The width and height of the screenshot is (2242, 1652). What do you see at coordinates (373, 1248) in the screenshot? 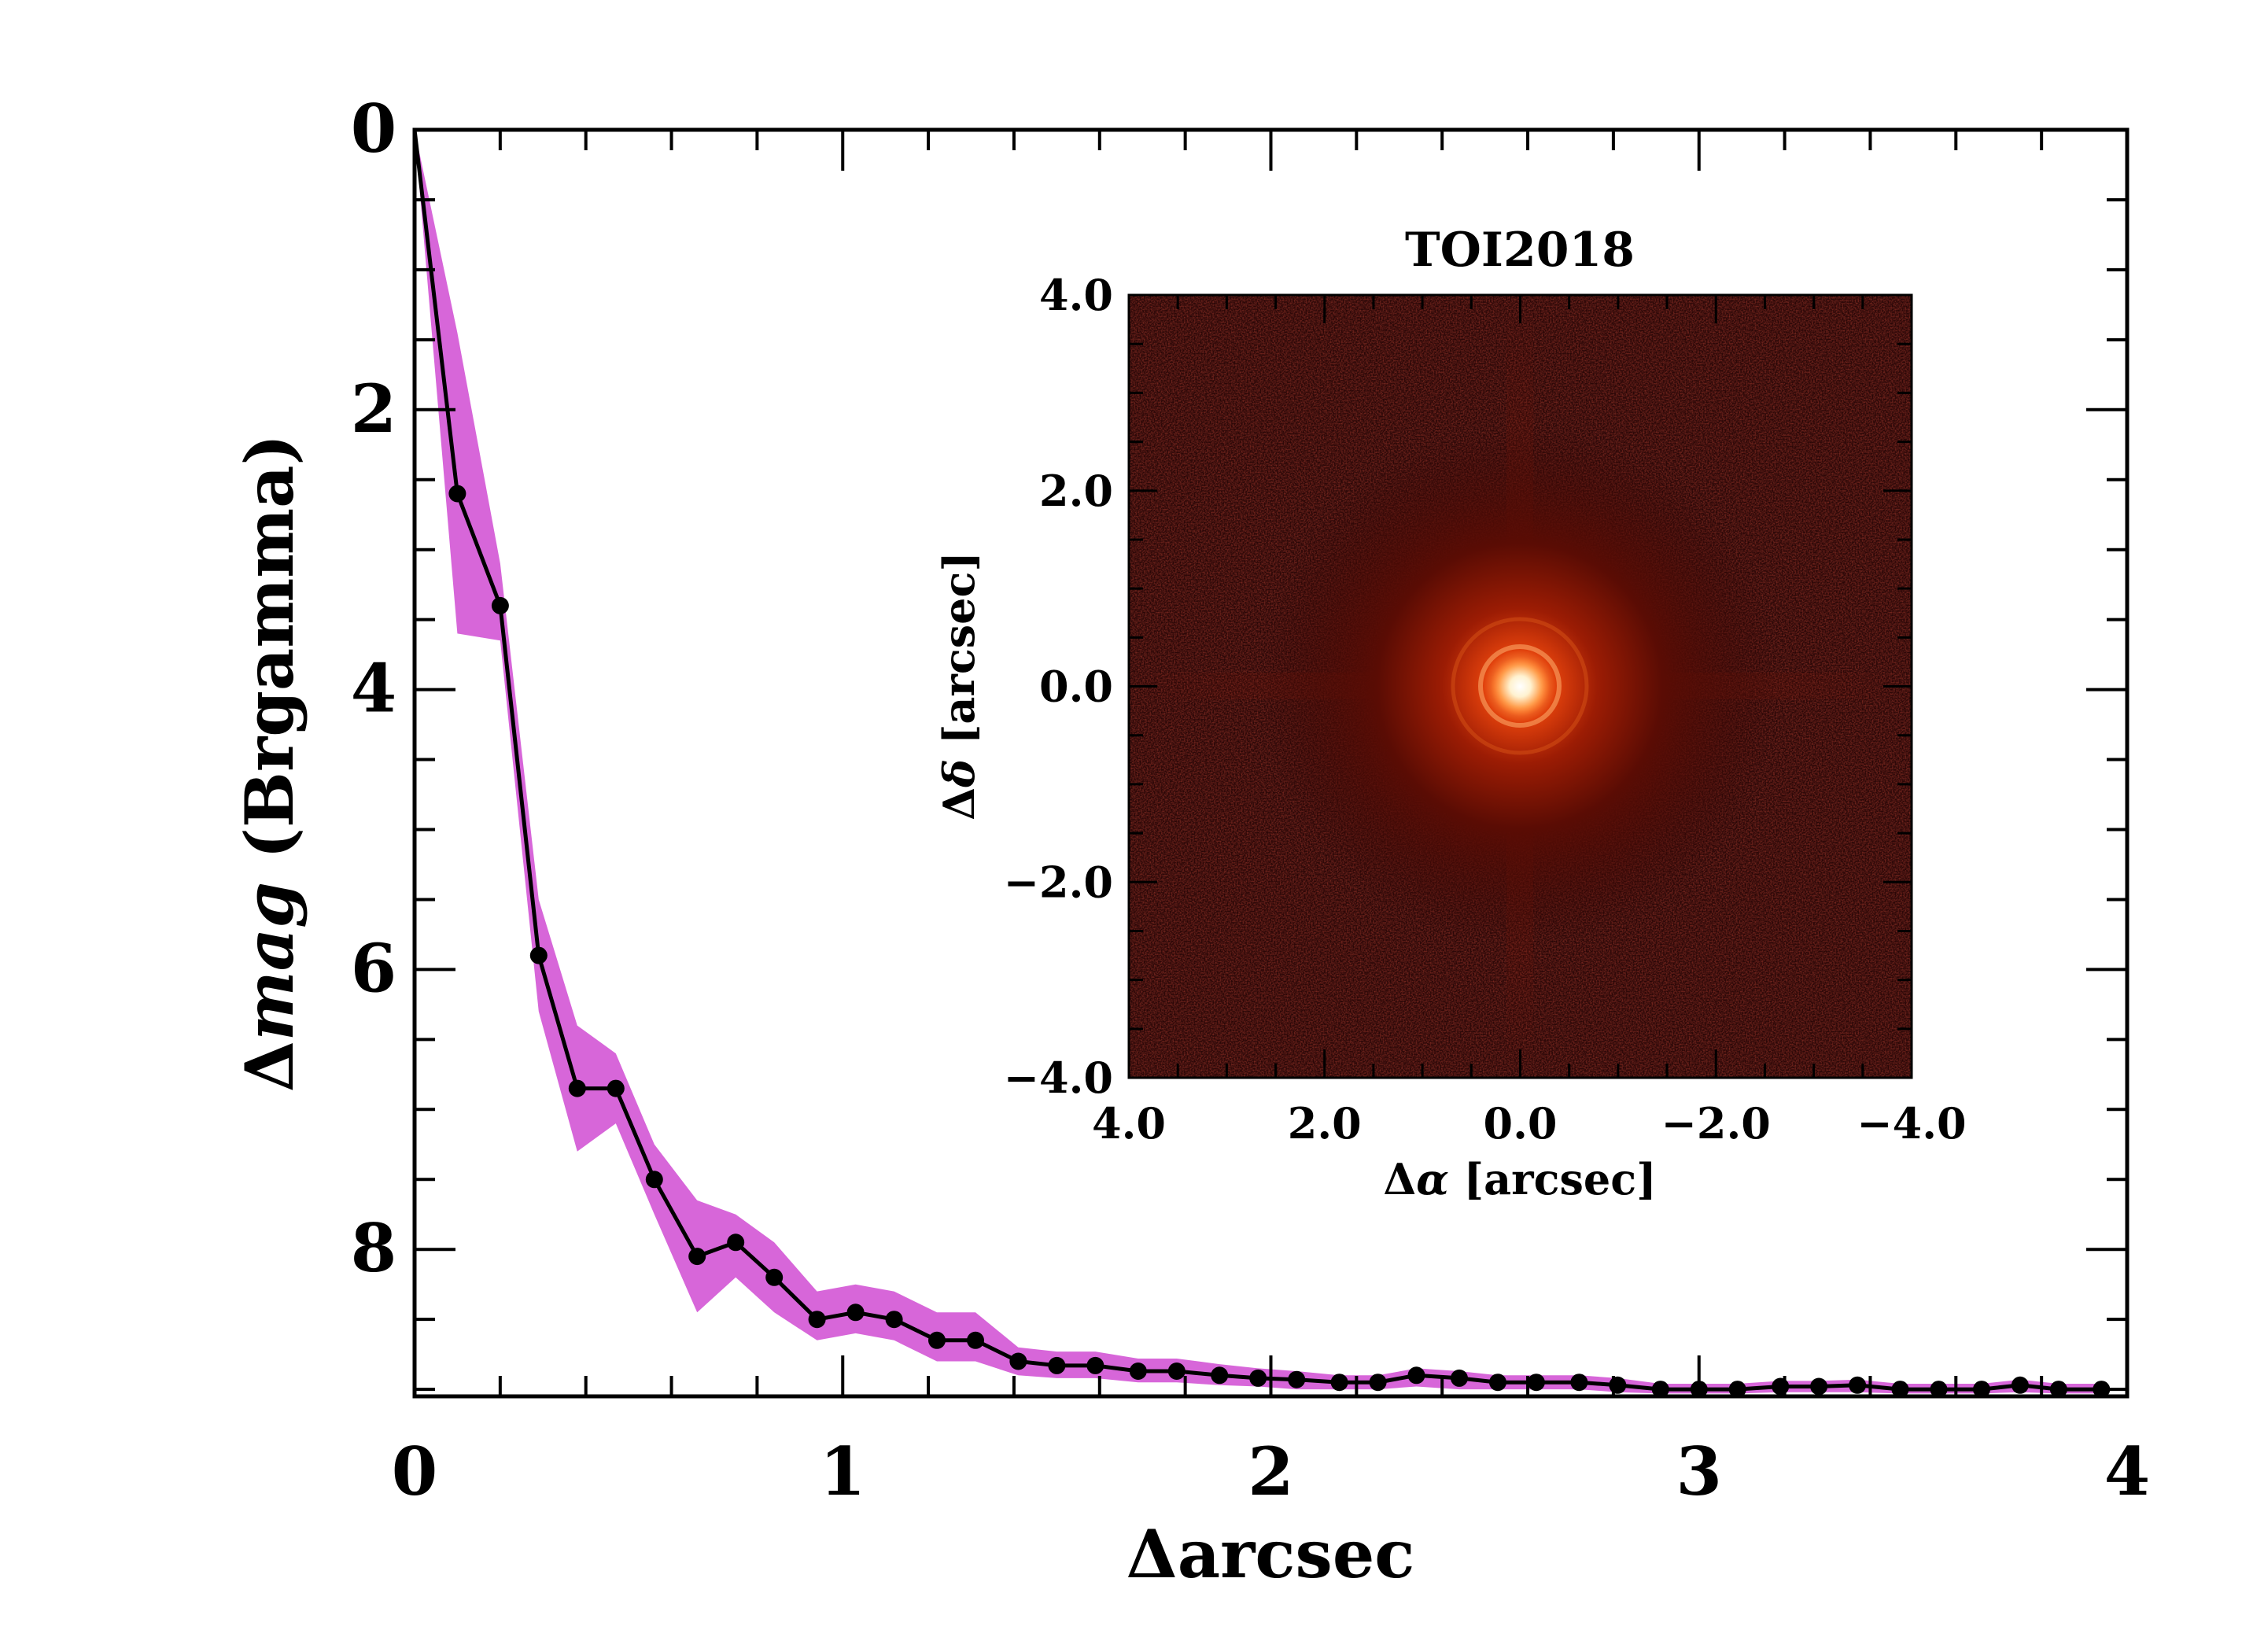
I see `y-tick-label: 8` at bounding box center [373, 1248].